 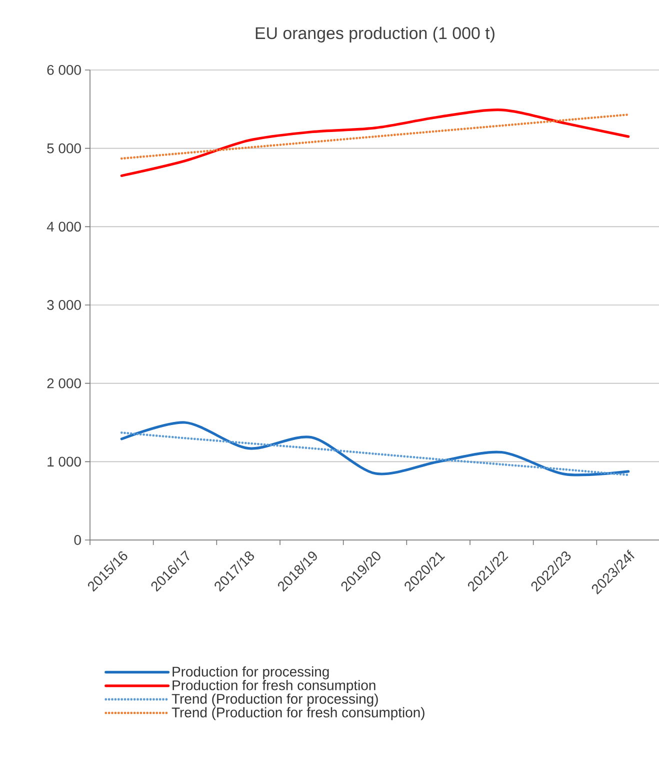 I want to click on y-tick-label: 4 000, so click(x=63, y=227).